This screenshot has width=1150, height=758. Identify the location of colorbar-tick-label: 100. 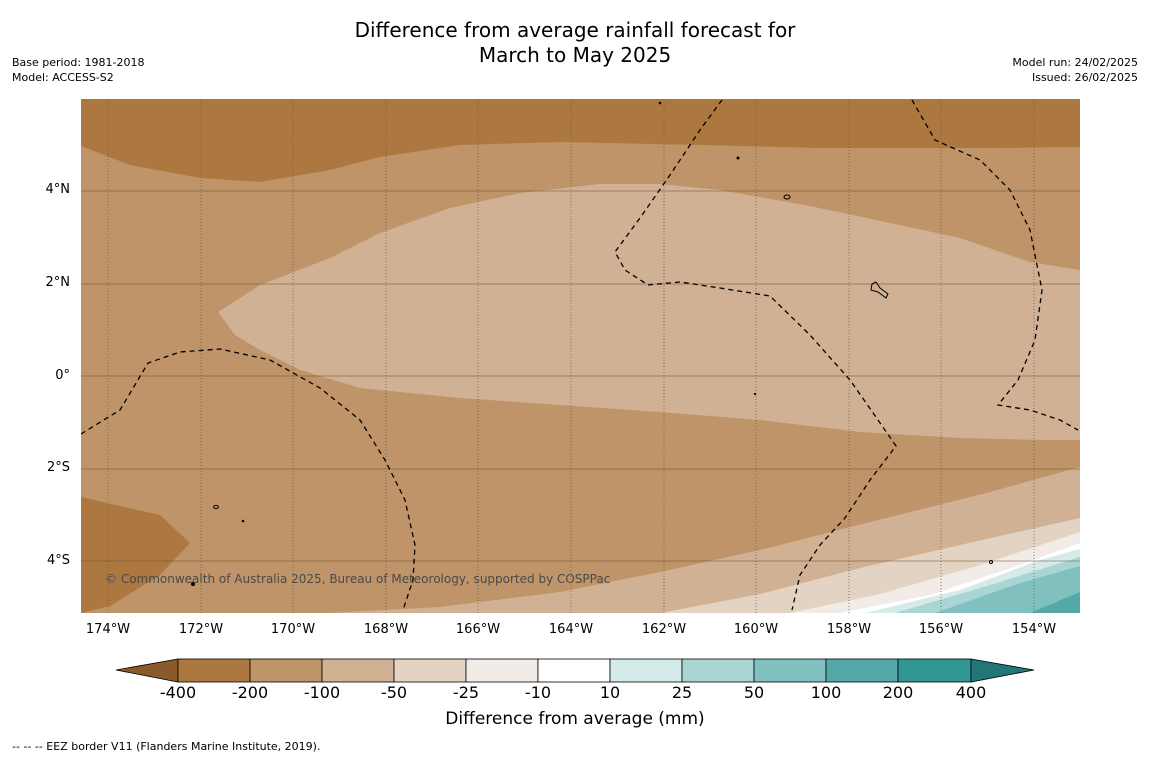
(826, 692).